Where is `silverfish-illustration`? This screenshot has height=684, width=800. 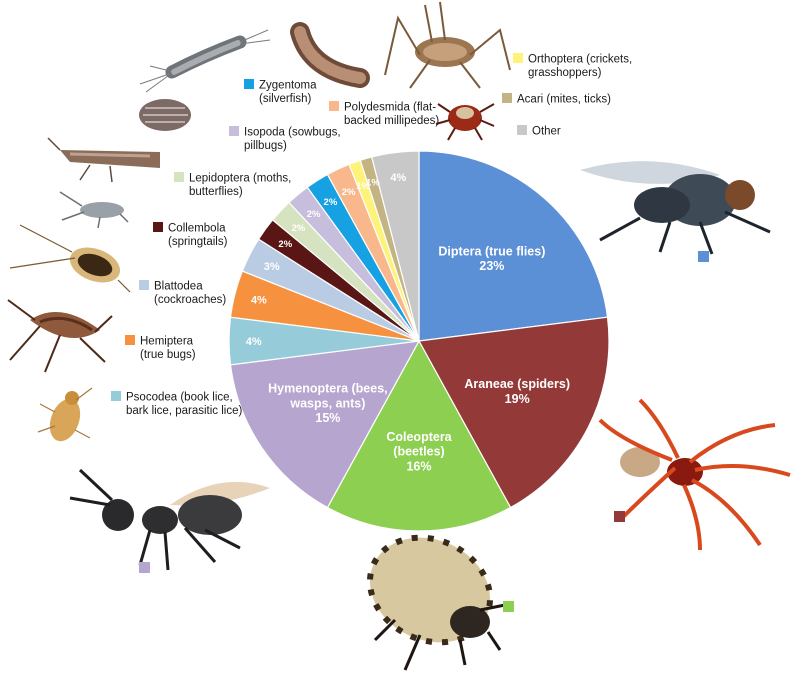
silverfish-illustration is located at coordinates (205, 61).